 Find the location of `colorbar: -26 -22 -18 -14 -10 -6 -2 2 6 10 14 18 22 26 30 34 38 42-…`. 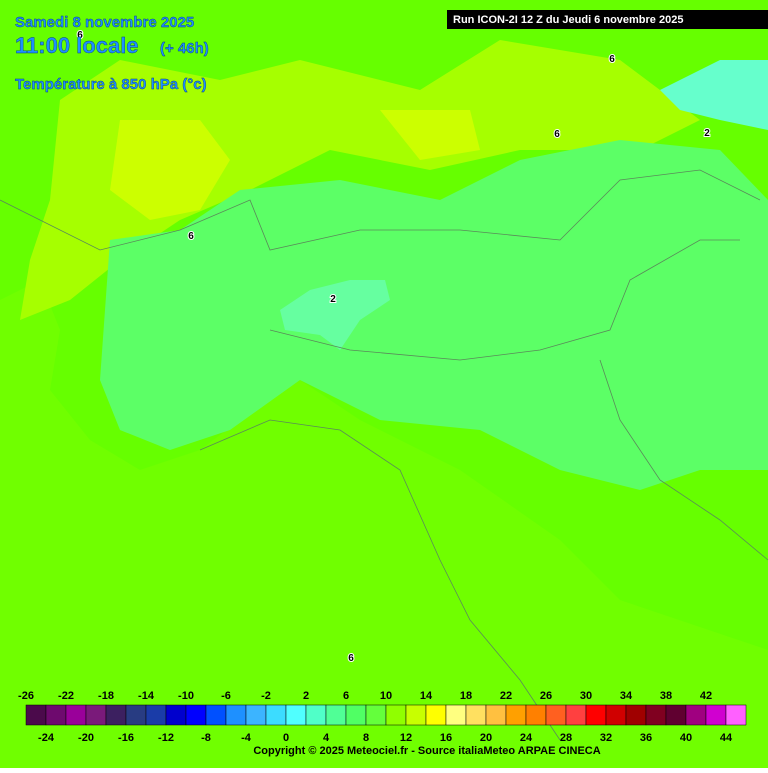

colorbar: -26 -22 -18 -14 -10 -6 -2 2 6 10 14 18 22 26 30 34 38 42-… is located at coordinates (382, 717).